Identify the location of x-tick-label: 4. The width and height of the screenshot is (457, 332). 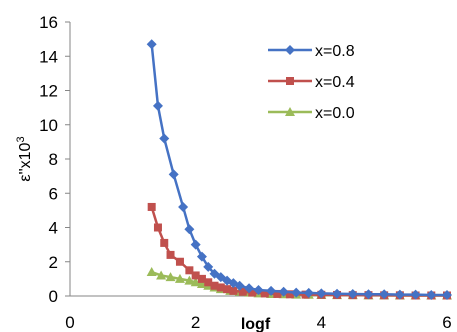
(321, 322).